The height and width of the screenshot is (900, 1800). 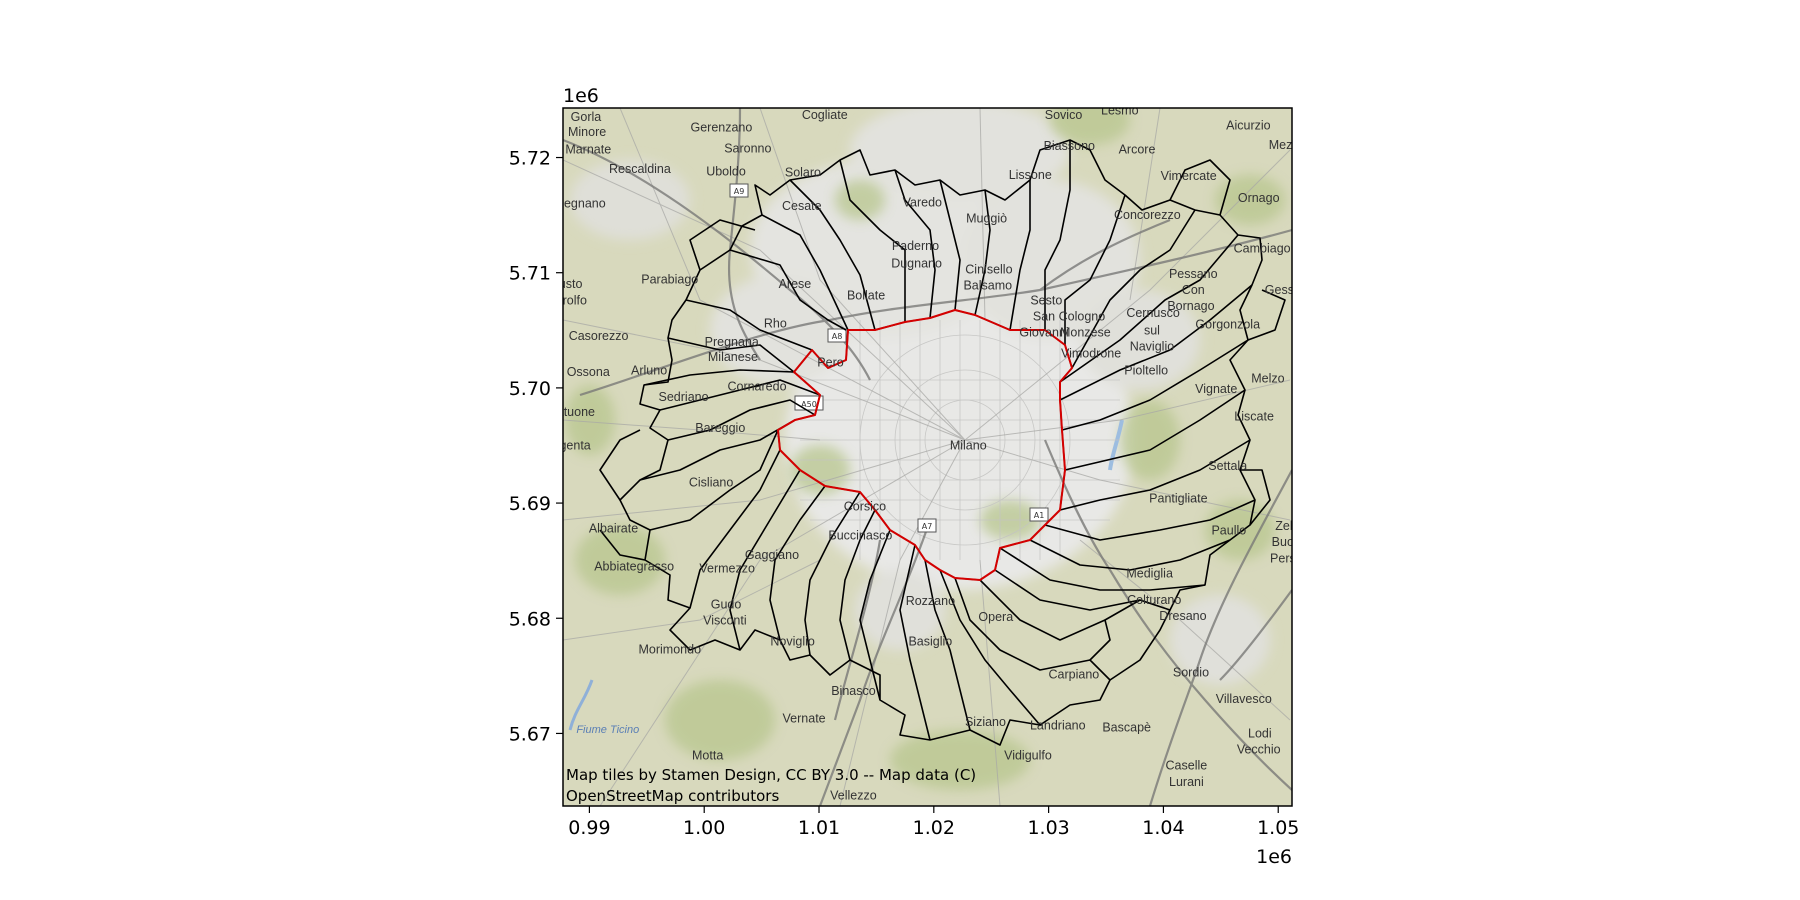 I want to click on place-label: Gorgonzola, so click(x=1227, y=325).